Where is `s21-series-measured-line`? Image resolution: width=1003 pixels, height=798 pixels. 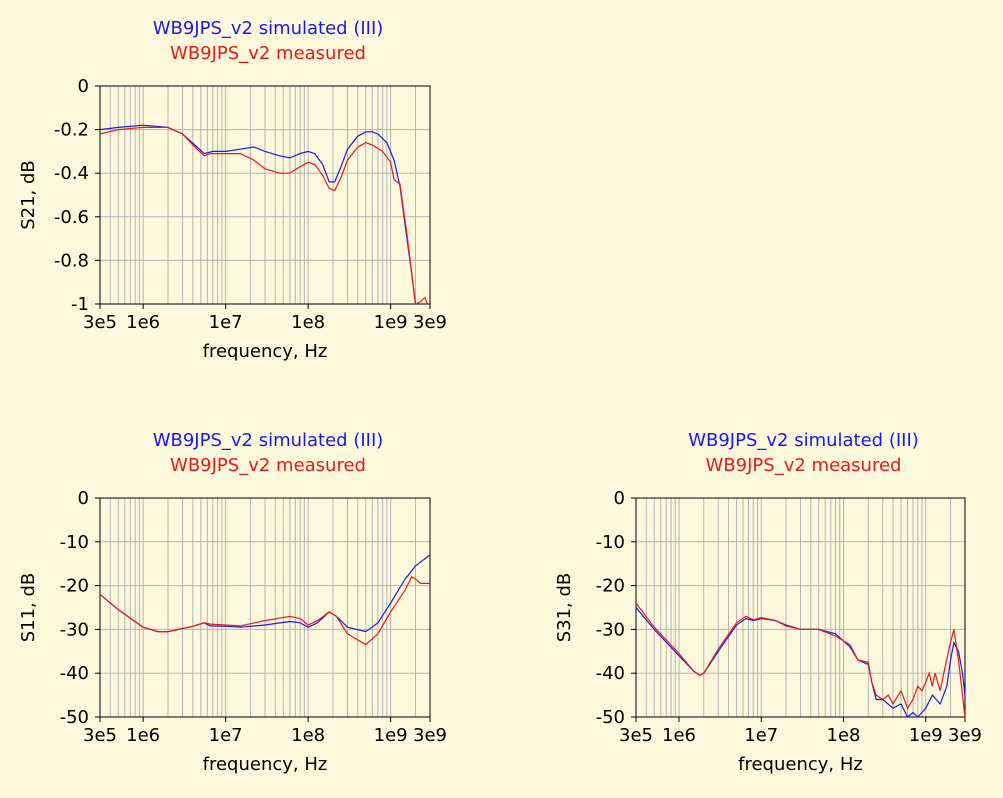
s21-series-measured-line is located at coordinates (264, 215).